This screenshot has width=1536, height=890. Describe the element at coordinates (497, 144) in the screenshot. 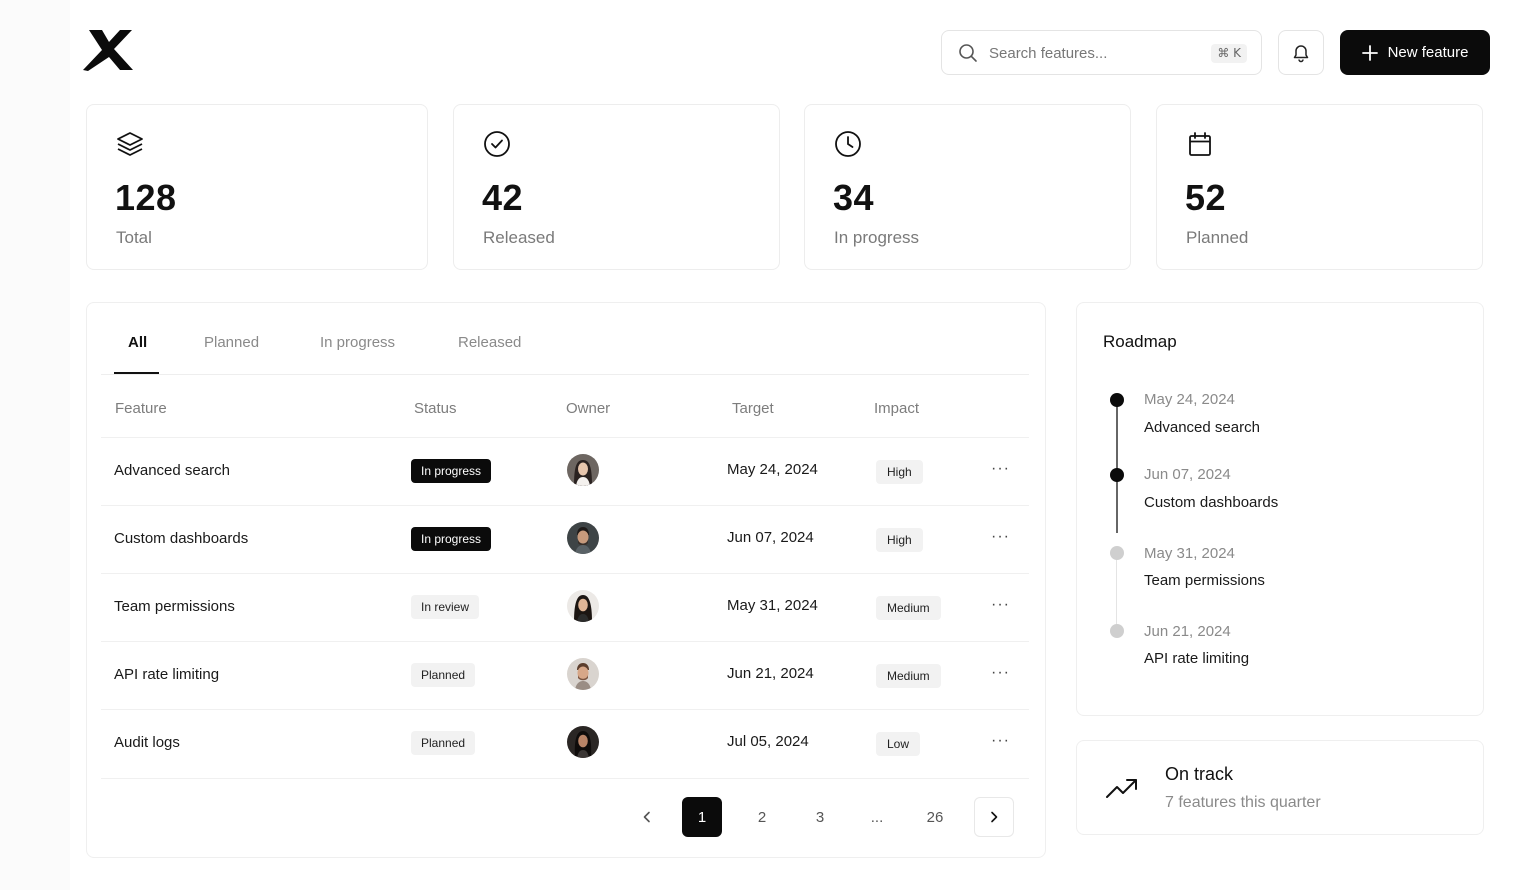

I see `check-circle-icon` at that location.